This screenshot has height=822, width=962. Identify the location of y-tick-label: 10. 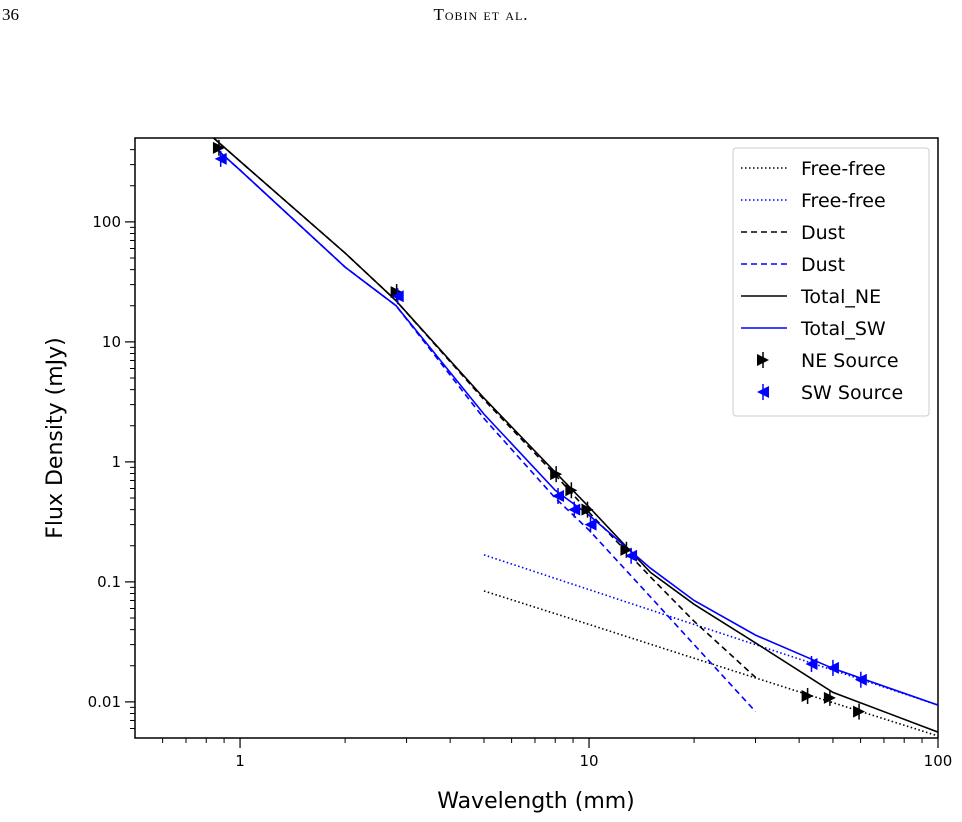
(111, 342).